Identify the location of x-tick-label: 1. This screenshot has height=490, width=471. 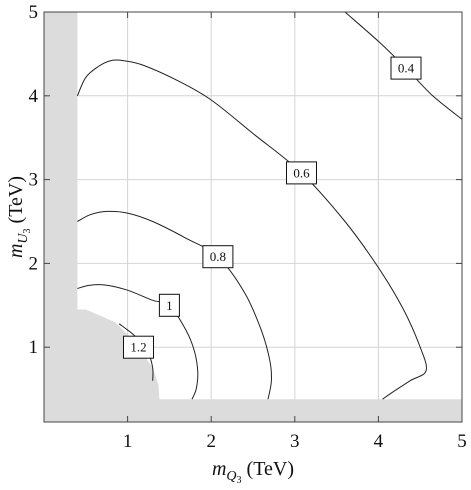
(128, 441).